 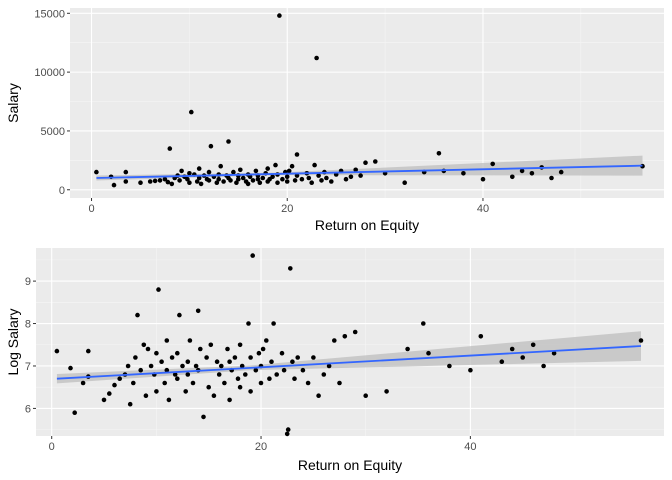 I want to click on y-tick-label: 8, so click(x=28, y=325).